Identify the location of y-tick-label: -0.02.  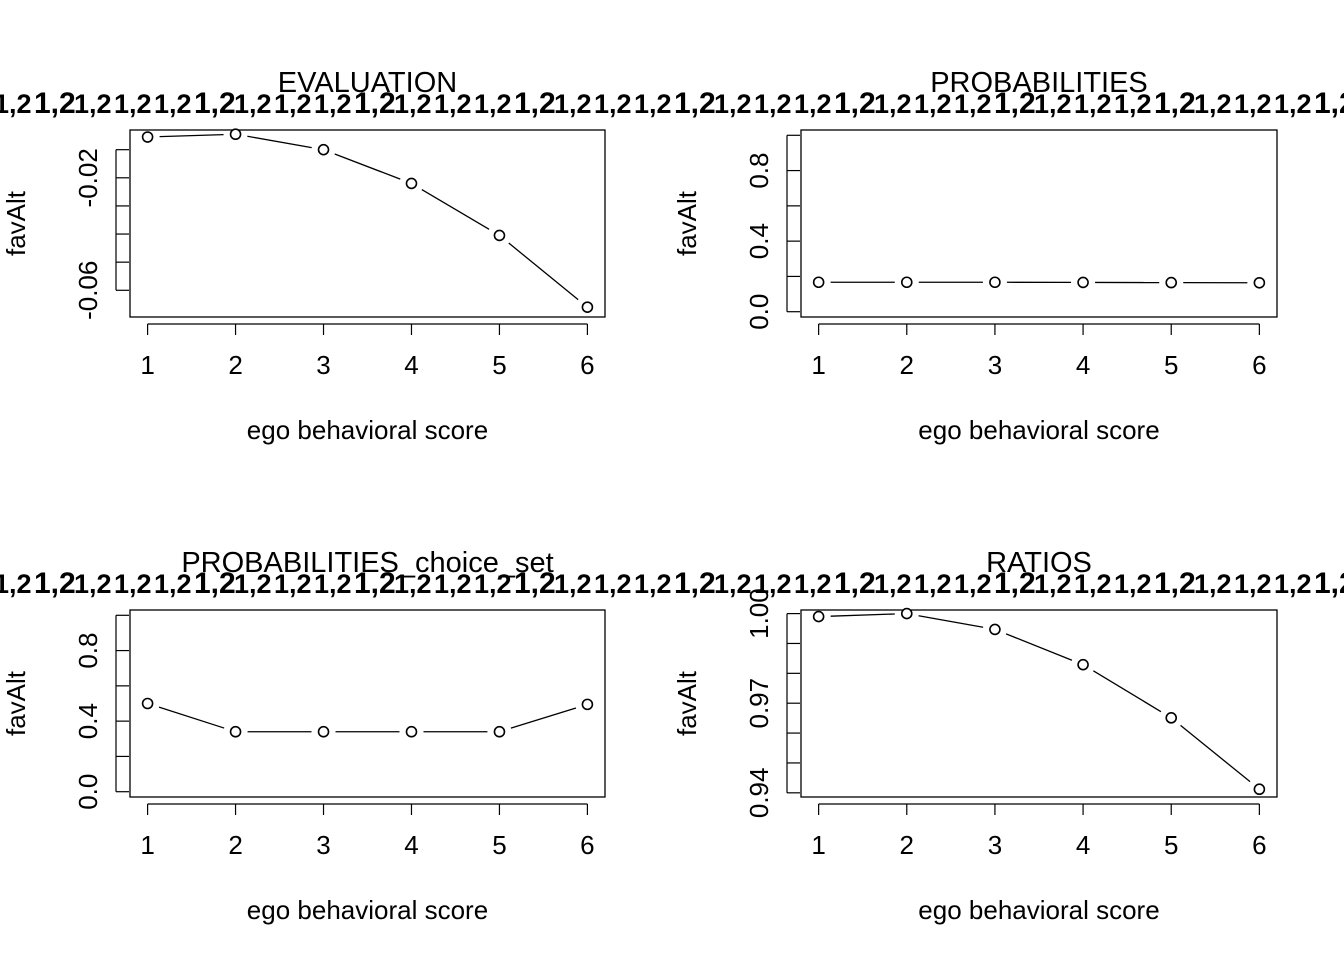
(88, 177).